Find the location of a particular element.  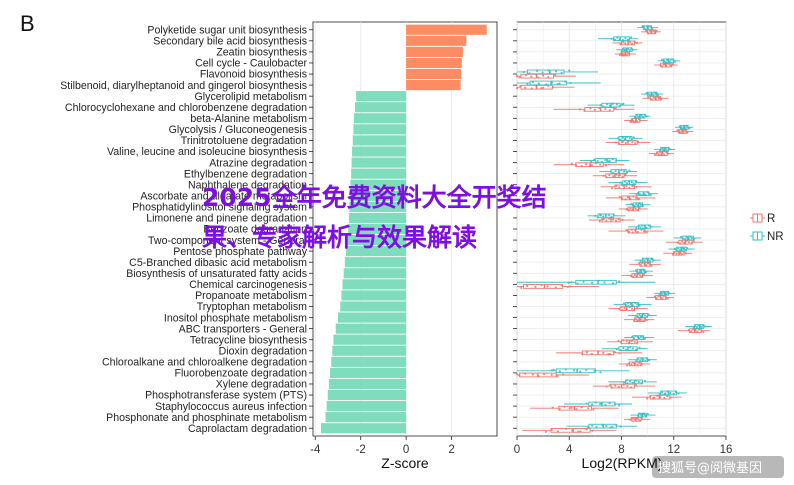

pathway-label: Atrazine degradation is located at coordinates (258, 163).